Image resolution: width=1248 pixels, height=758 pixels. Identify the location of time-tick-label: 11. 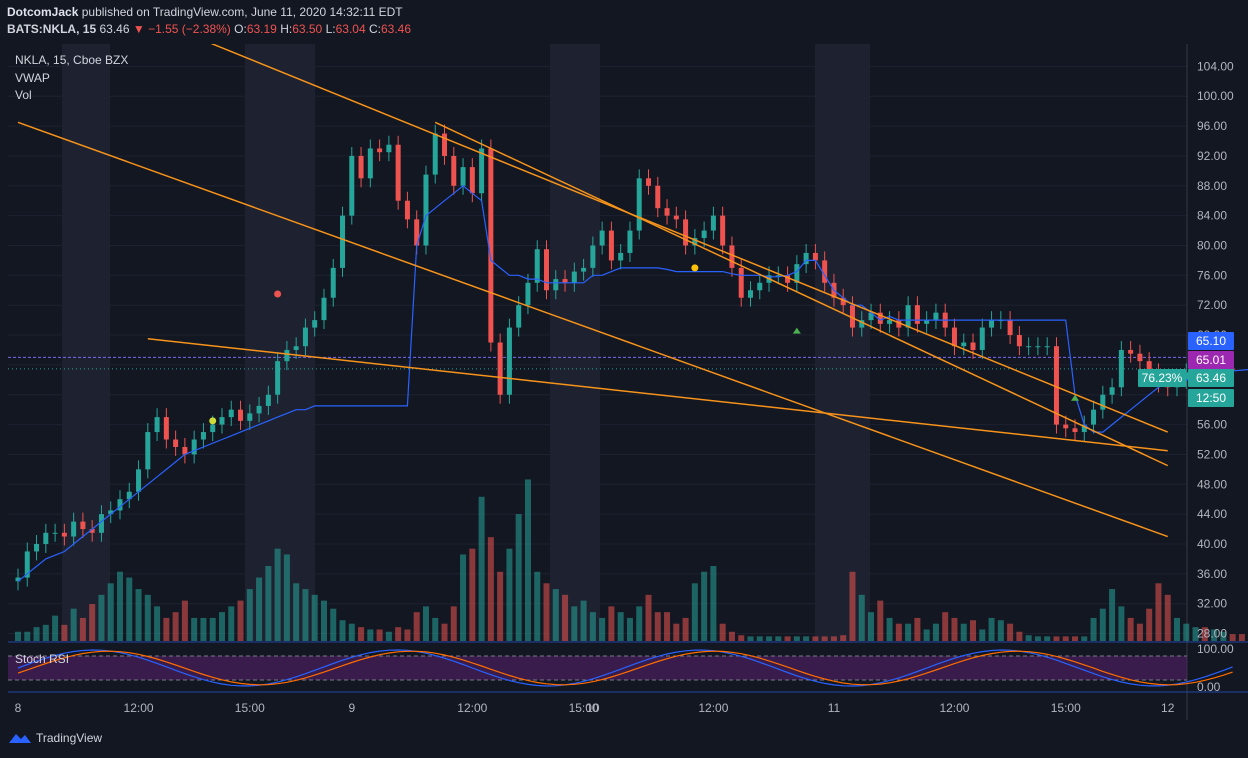
(834, 708).